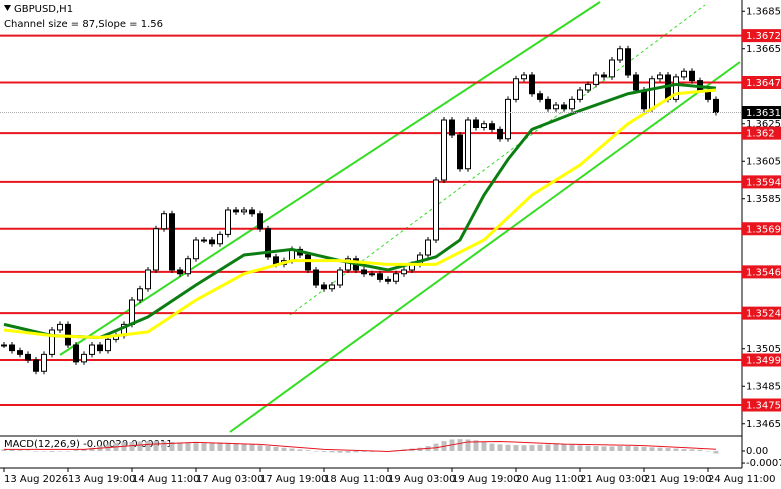 This screenshot has width=781, height=489. I want to click on x-tick-label: 13 Aug 19:00, so click(101, 479).